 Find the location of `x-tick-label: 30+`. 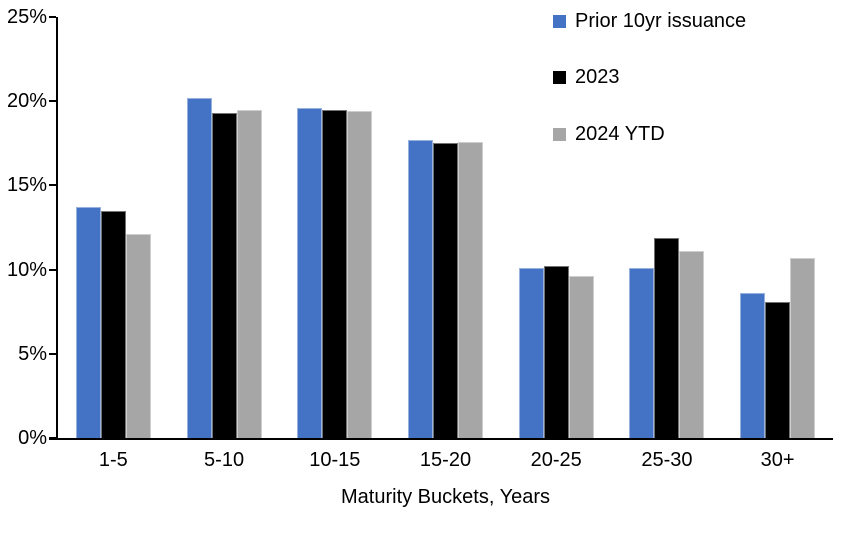

x-tick-label: 30+ is located at coordinates (777, 460).